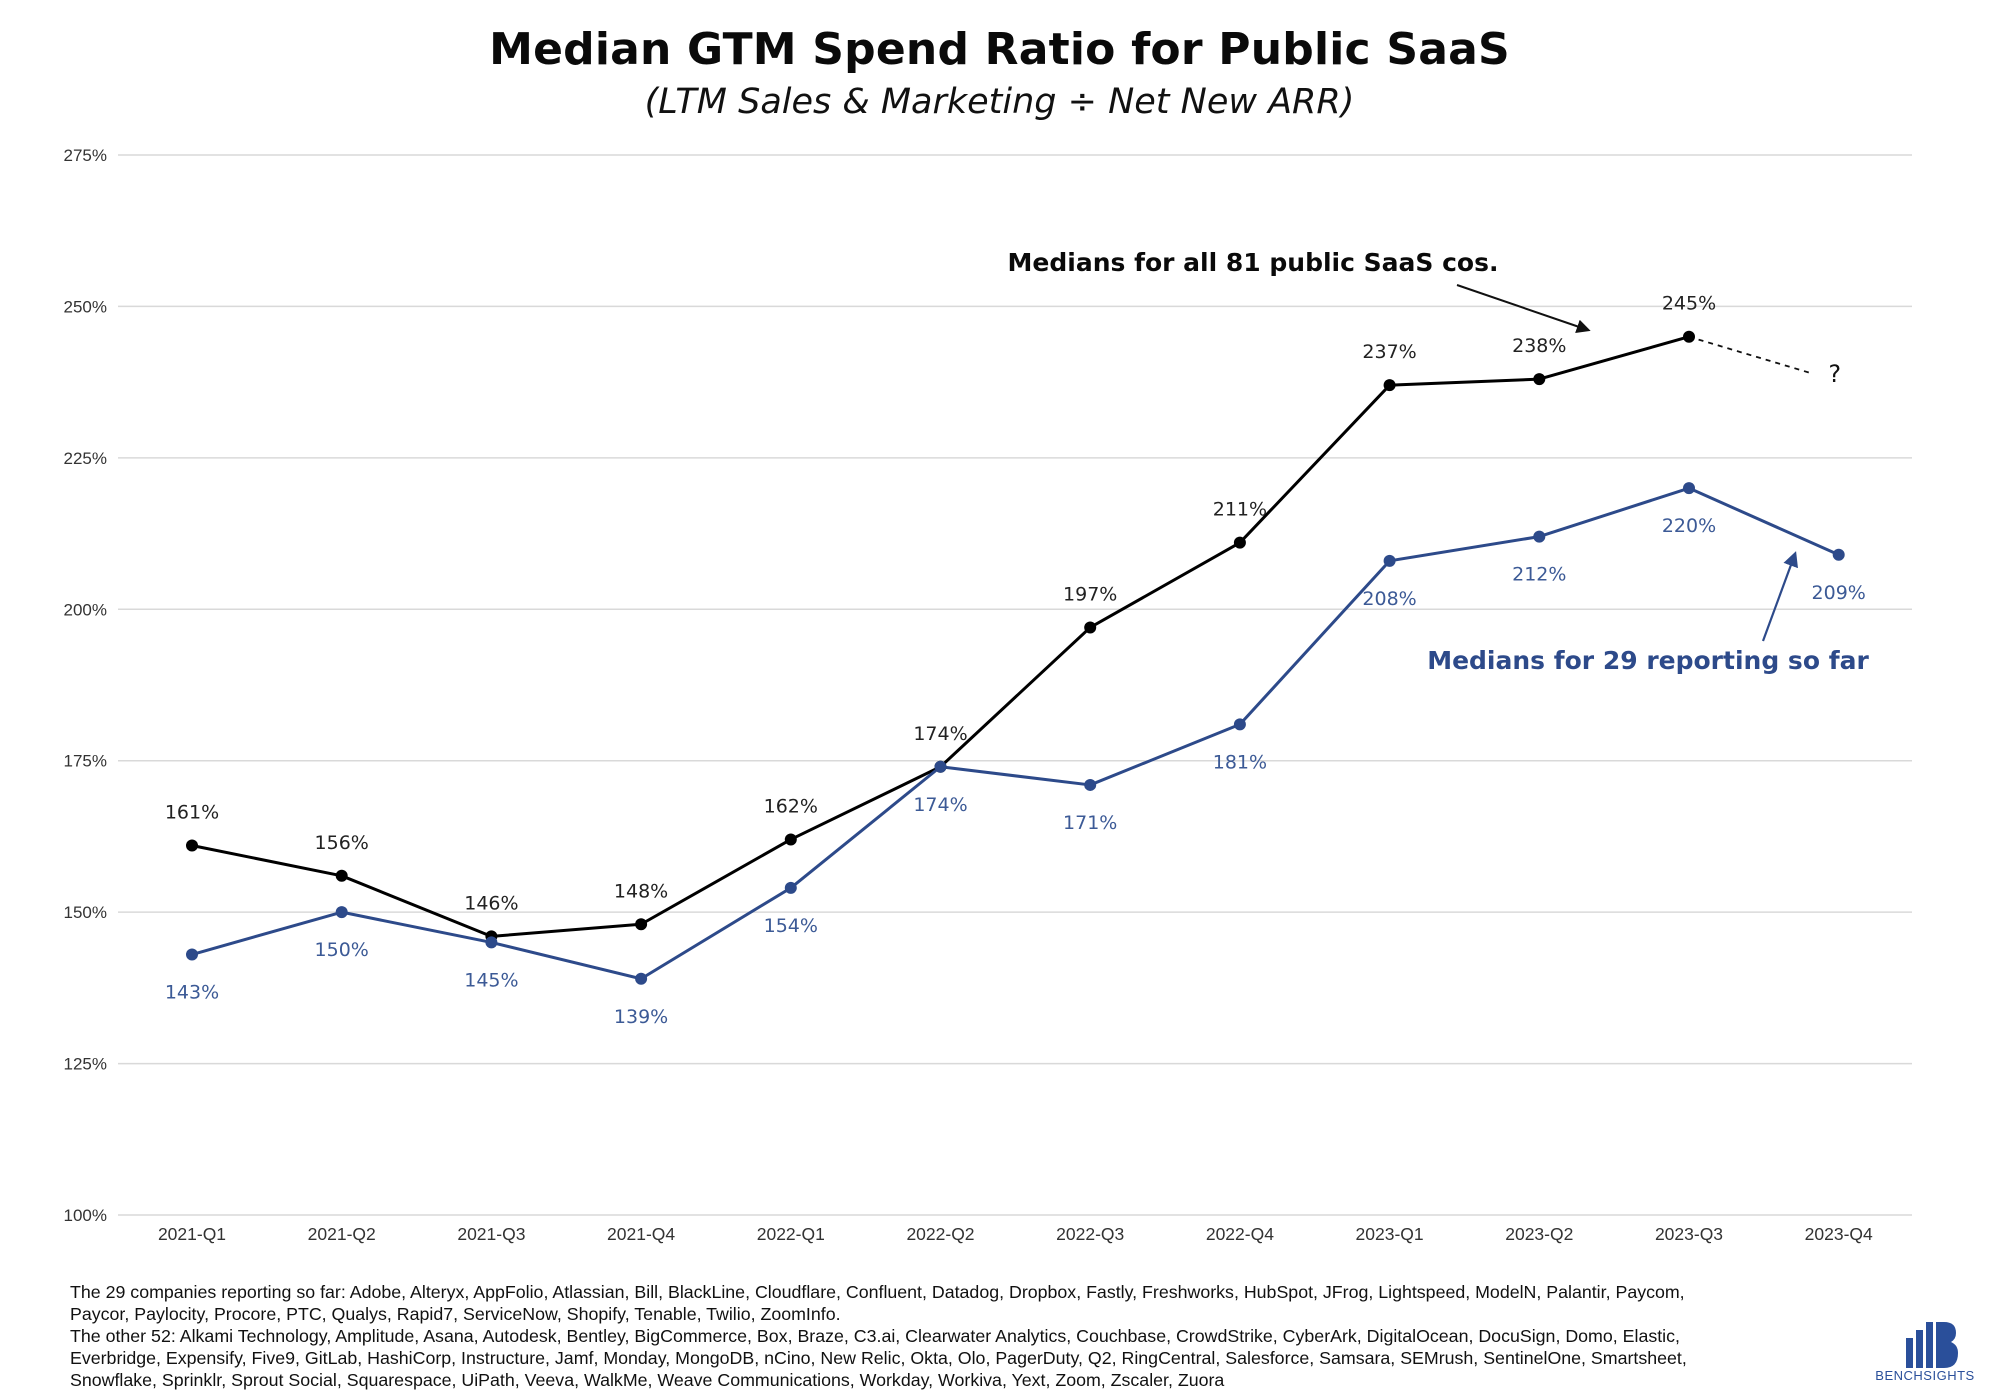 This screenshot has height=1391, width=1999. Describe the element at coordinates (1090, 594) in the screenshot. I see `data-label-all-81: 197%` at that location.